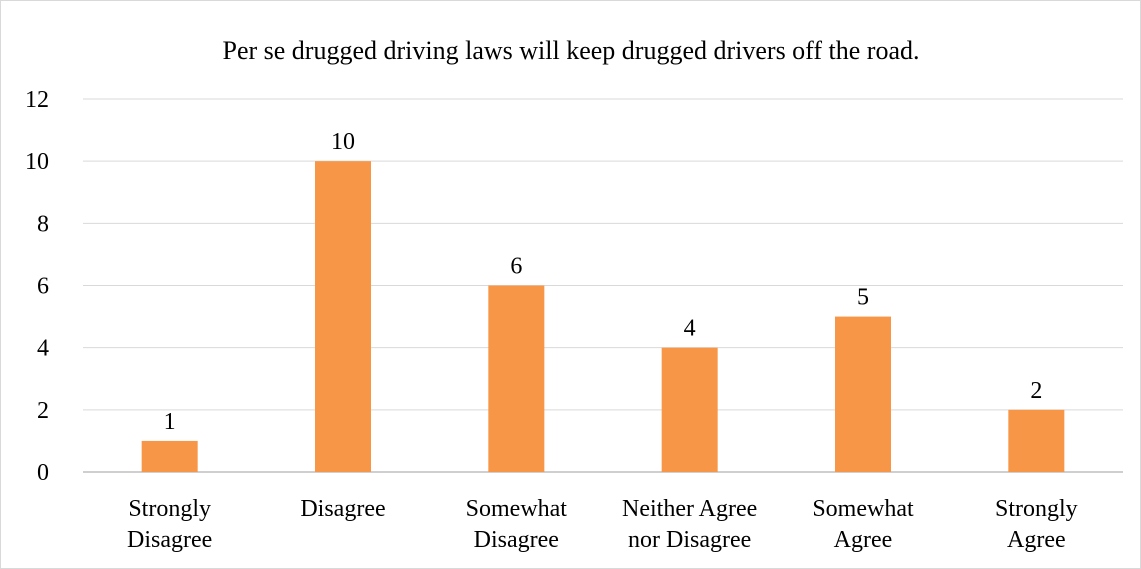 This screenshot has height=569, width=1141. I want to click on y-axis-ticks: 0 2 4 6 8 10 12, so click(37, 286).